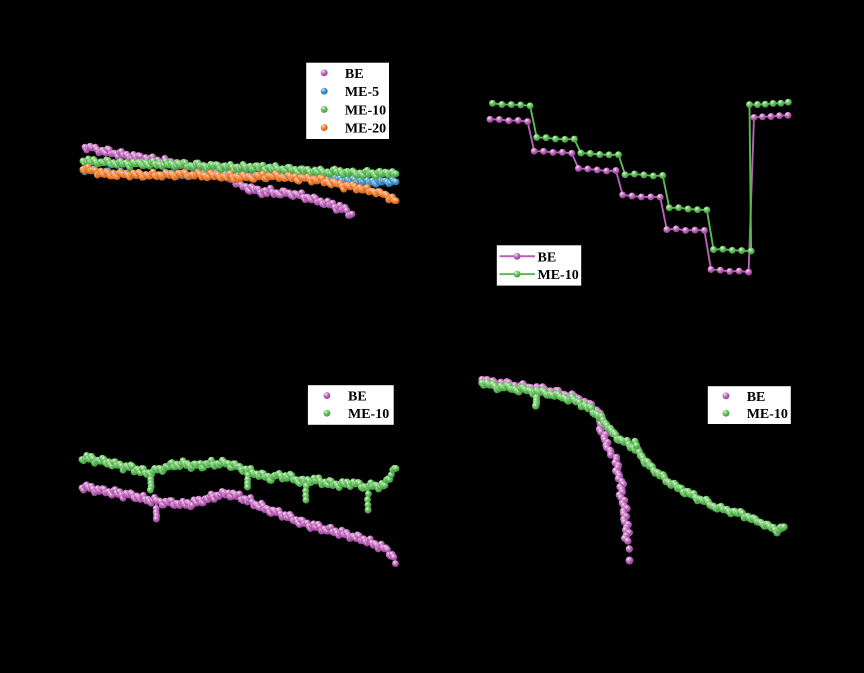 The image size is (864, 673). I want to click on svg-text: ME-5, so click(362, 92).